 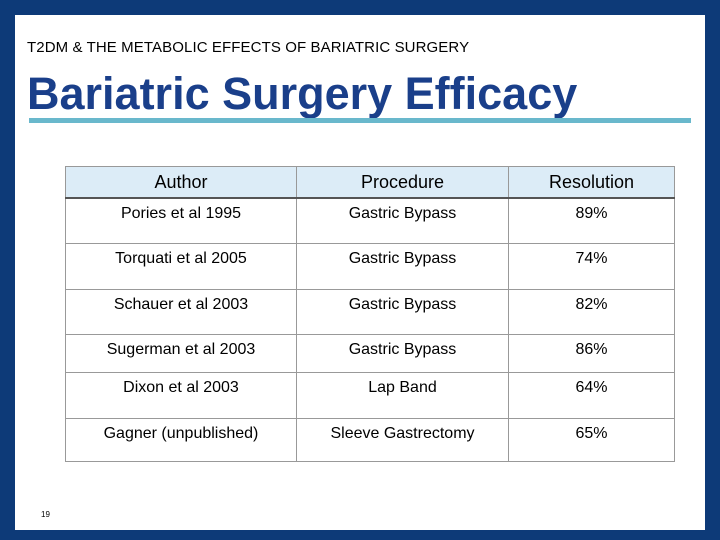 I want to click on header-procedure: Procedure, so click(x=402, y=182).